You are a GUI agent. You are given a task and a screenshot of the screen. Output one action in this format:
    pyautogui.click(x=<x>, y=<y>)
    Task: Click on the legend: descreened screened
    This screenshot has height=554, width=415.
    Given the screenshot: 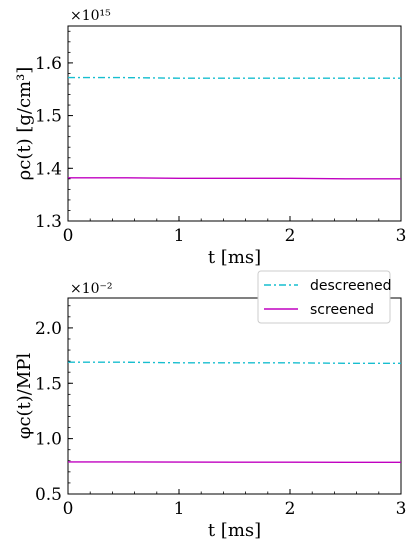 What is the action you would take?
    pyautogui.click(x=324, y=297)
    